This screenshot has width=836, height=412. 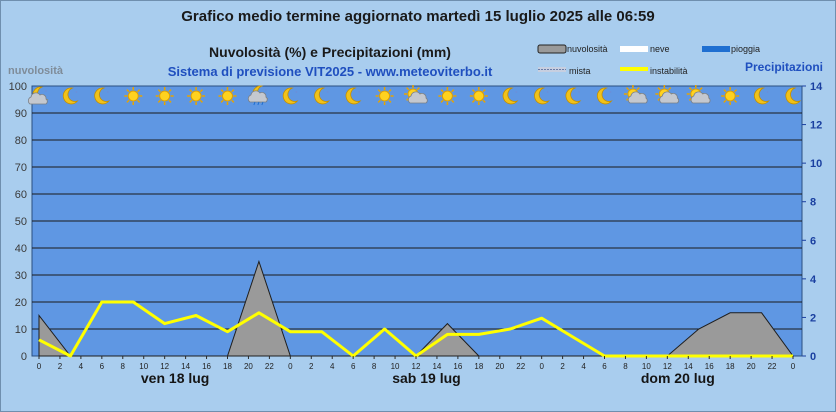 What do you see at coordinates (816, 126) in the screenshot?
I see `y2-tick-label: 12` at bounding box center [816, 126].